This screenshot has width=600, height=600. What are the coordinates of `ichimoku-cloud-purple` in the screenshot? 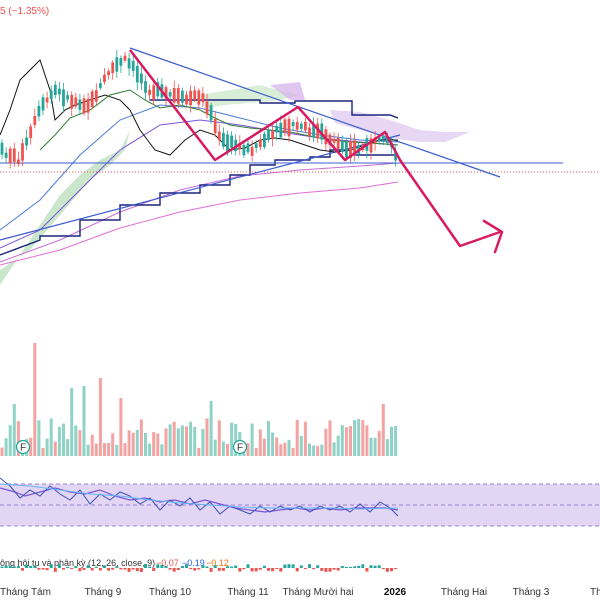 It's located at (287, 91).